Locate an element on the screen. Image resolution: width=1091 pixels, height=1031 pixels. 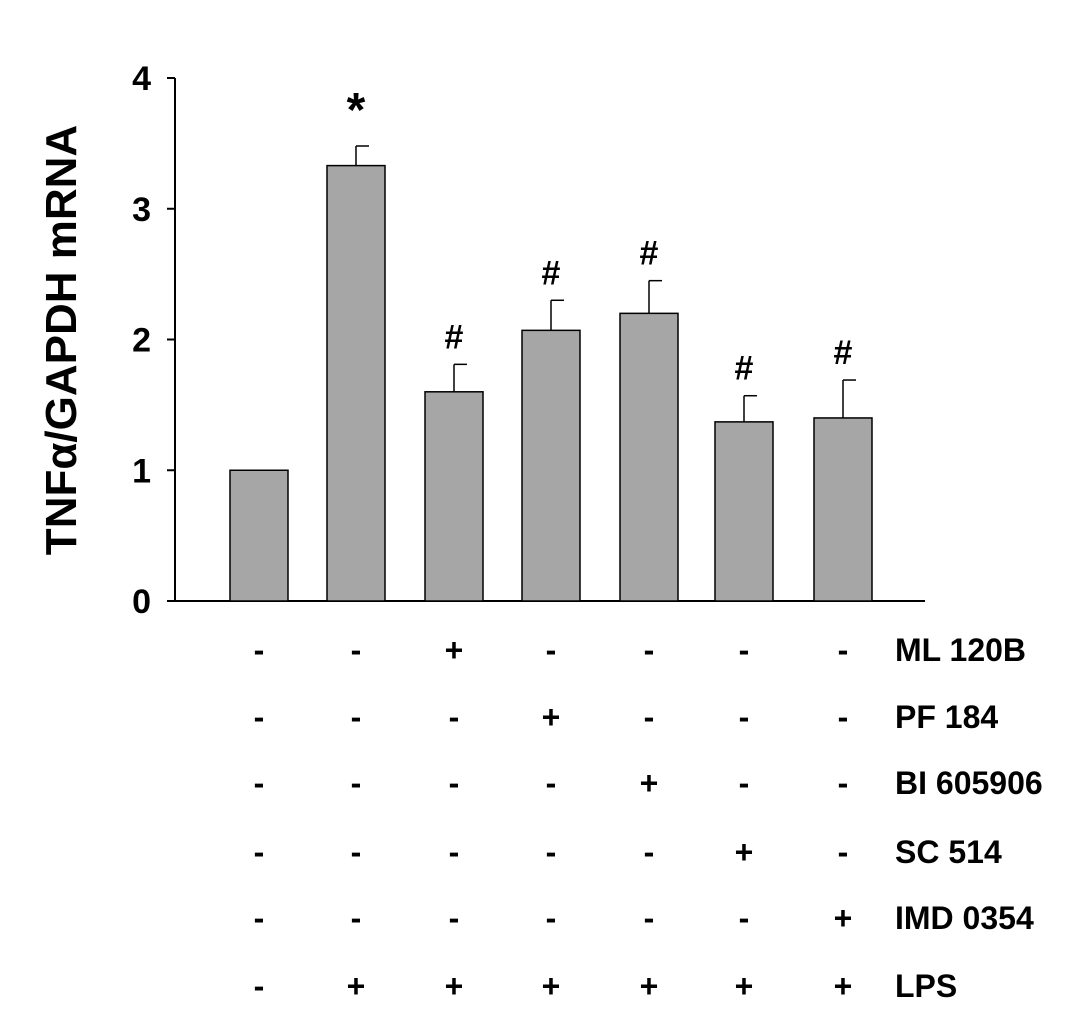
treatment-label: PF 184 is located at coordinates (946, 717).